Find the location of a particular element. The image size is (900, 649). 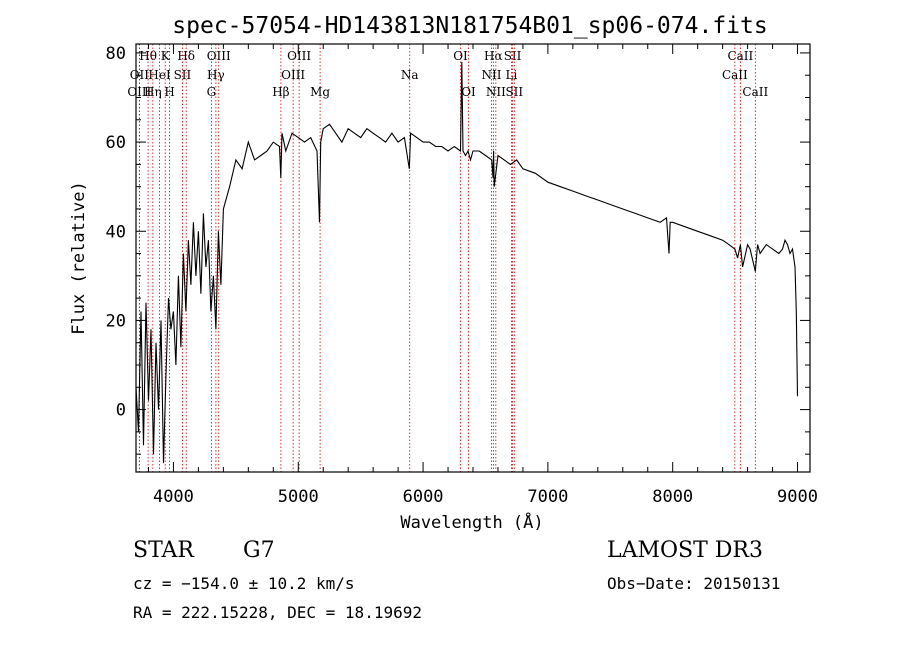

line-label-3: K is located at coordinates (166, 56).